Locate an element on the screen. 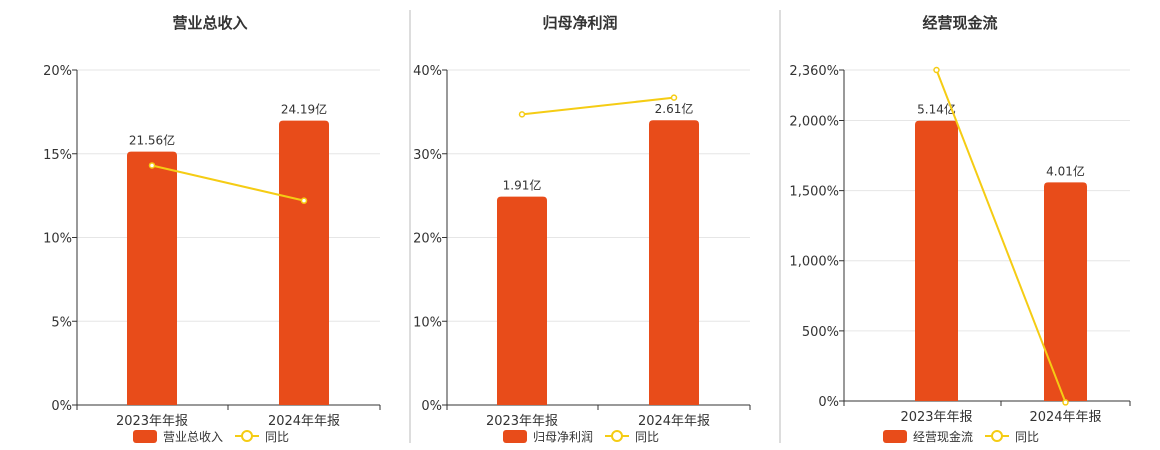 This screenshot has width=1160, height=450. bar-data-label: 21.56亿 is located at coordinates (152, 140).